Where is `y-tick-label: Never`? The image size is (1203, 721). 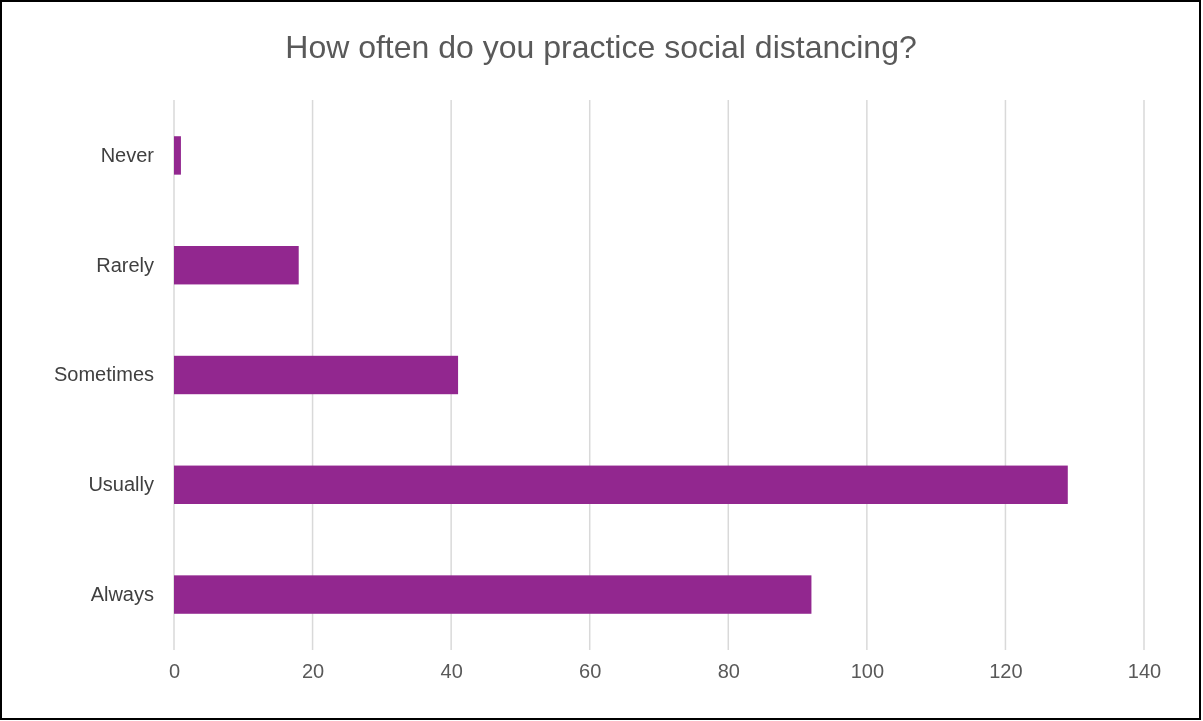 y-tick-label: Never is located at coordinates (127, 154).